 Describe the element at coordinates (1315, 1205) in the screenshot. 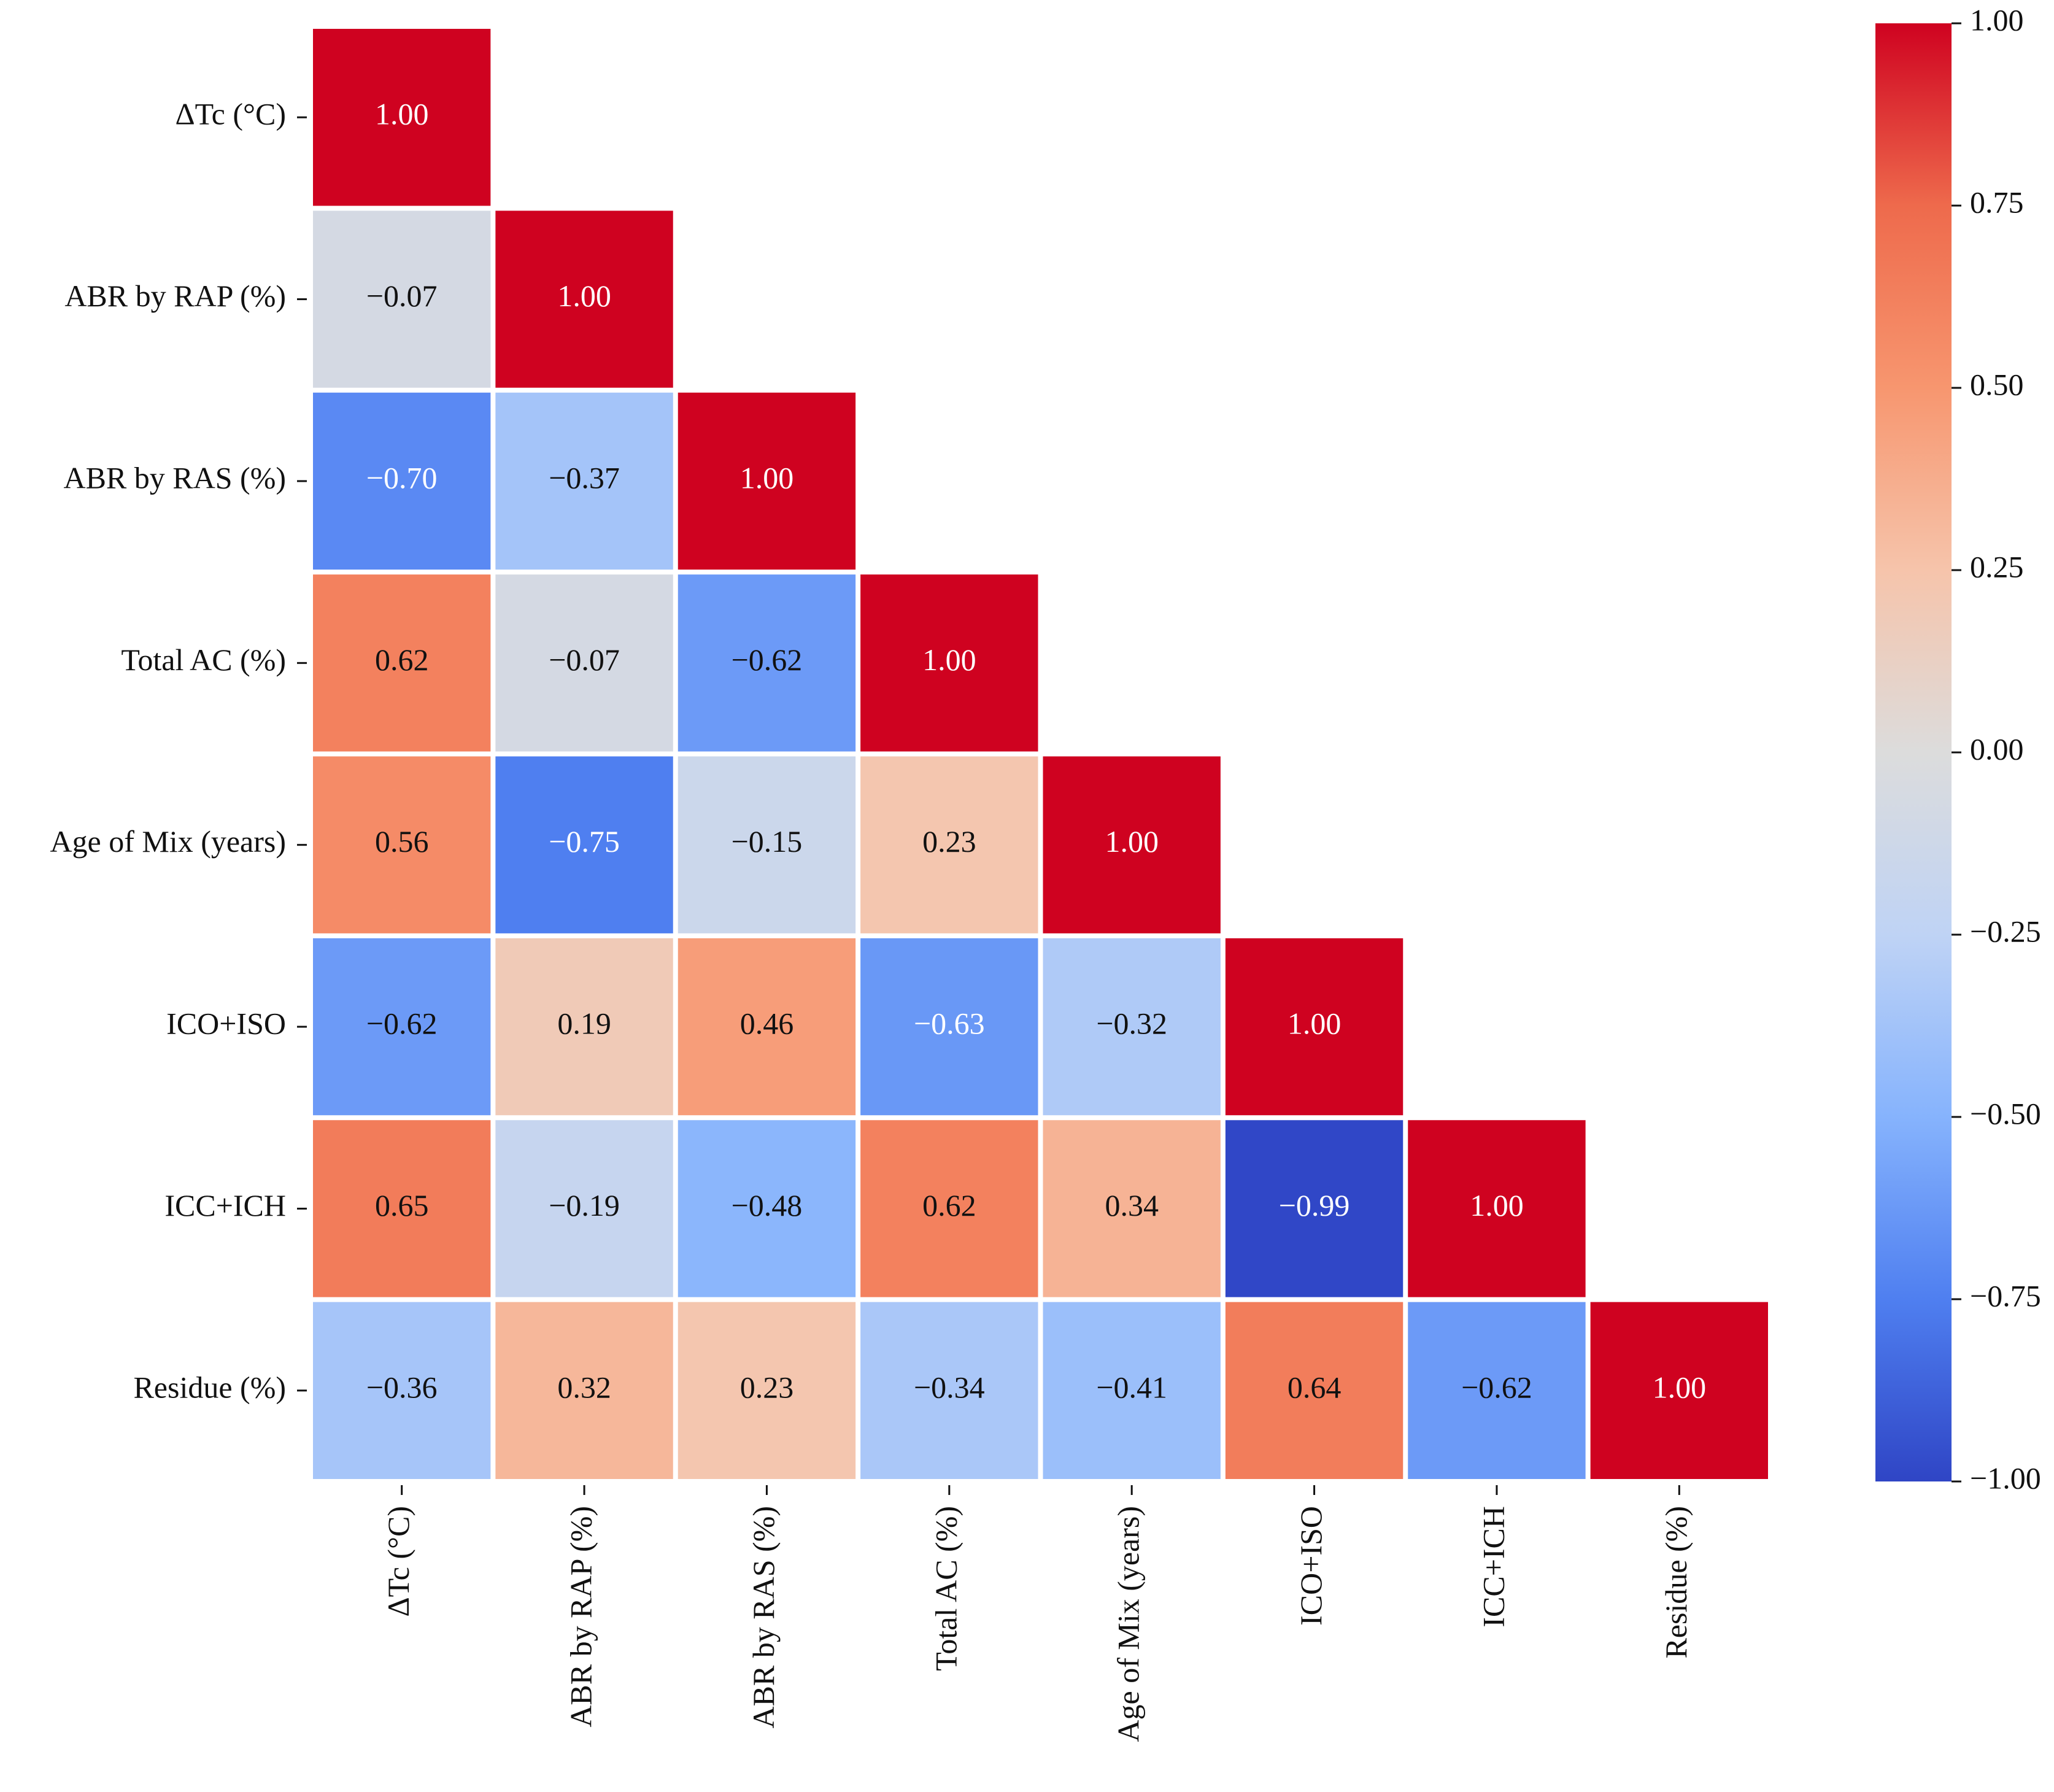

I see `cell-label: −0.99` at that location.